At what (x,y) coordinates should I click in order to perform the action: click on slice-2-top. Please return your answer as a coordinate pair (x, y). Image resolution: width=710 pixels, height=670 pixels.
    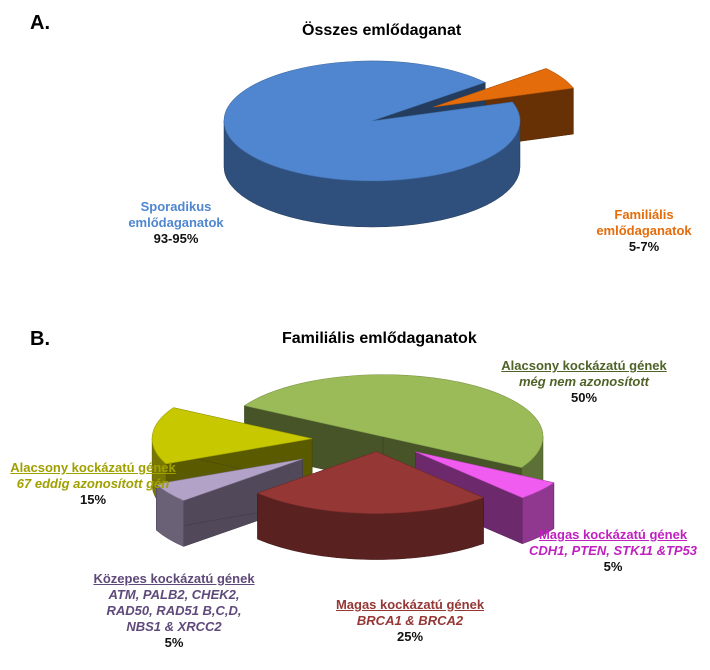
    Looking at the image, I should click on (370, 482).